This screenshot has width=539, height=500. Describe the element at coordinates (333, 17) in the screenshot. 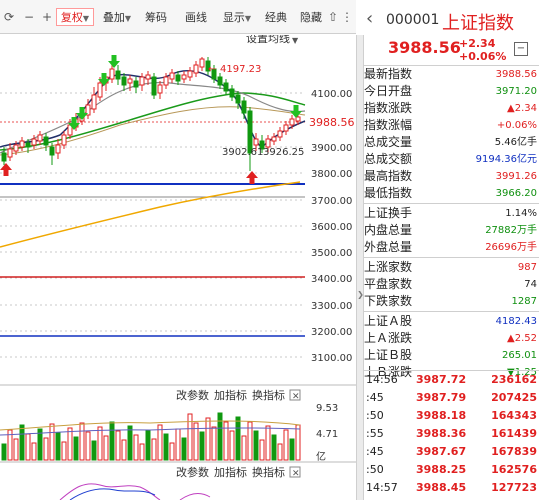

I see `up-arrow-icon: ⇧` at that location.